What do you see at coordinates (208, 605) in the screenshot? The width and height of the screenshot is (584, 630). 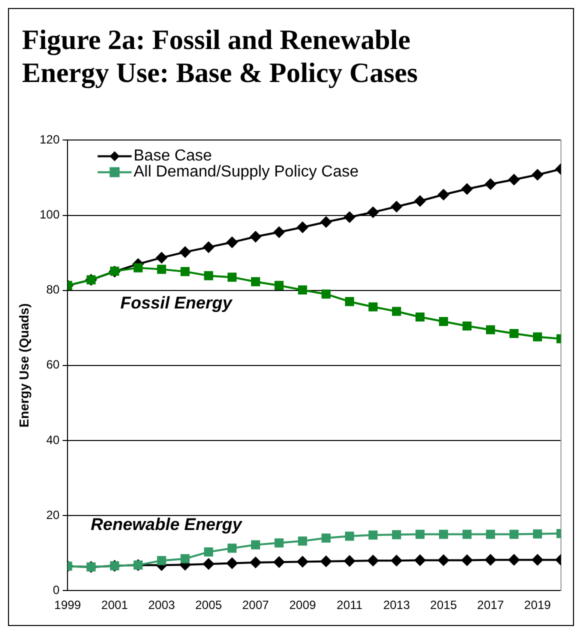 I see `x-tick-label: 2005` at bounding box center [208, 605].